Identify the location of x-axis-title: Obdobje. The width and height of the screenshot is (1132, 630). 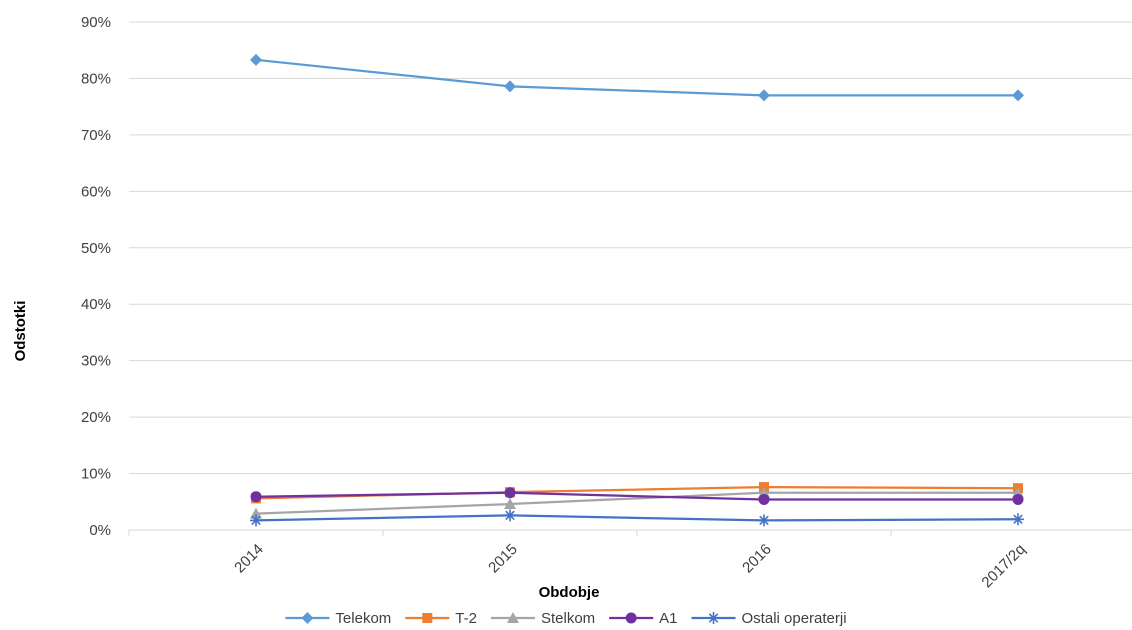
(569, 592).